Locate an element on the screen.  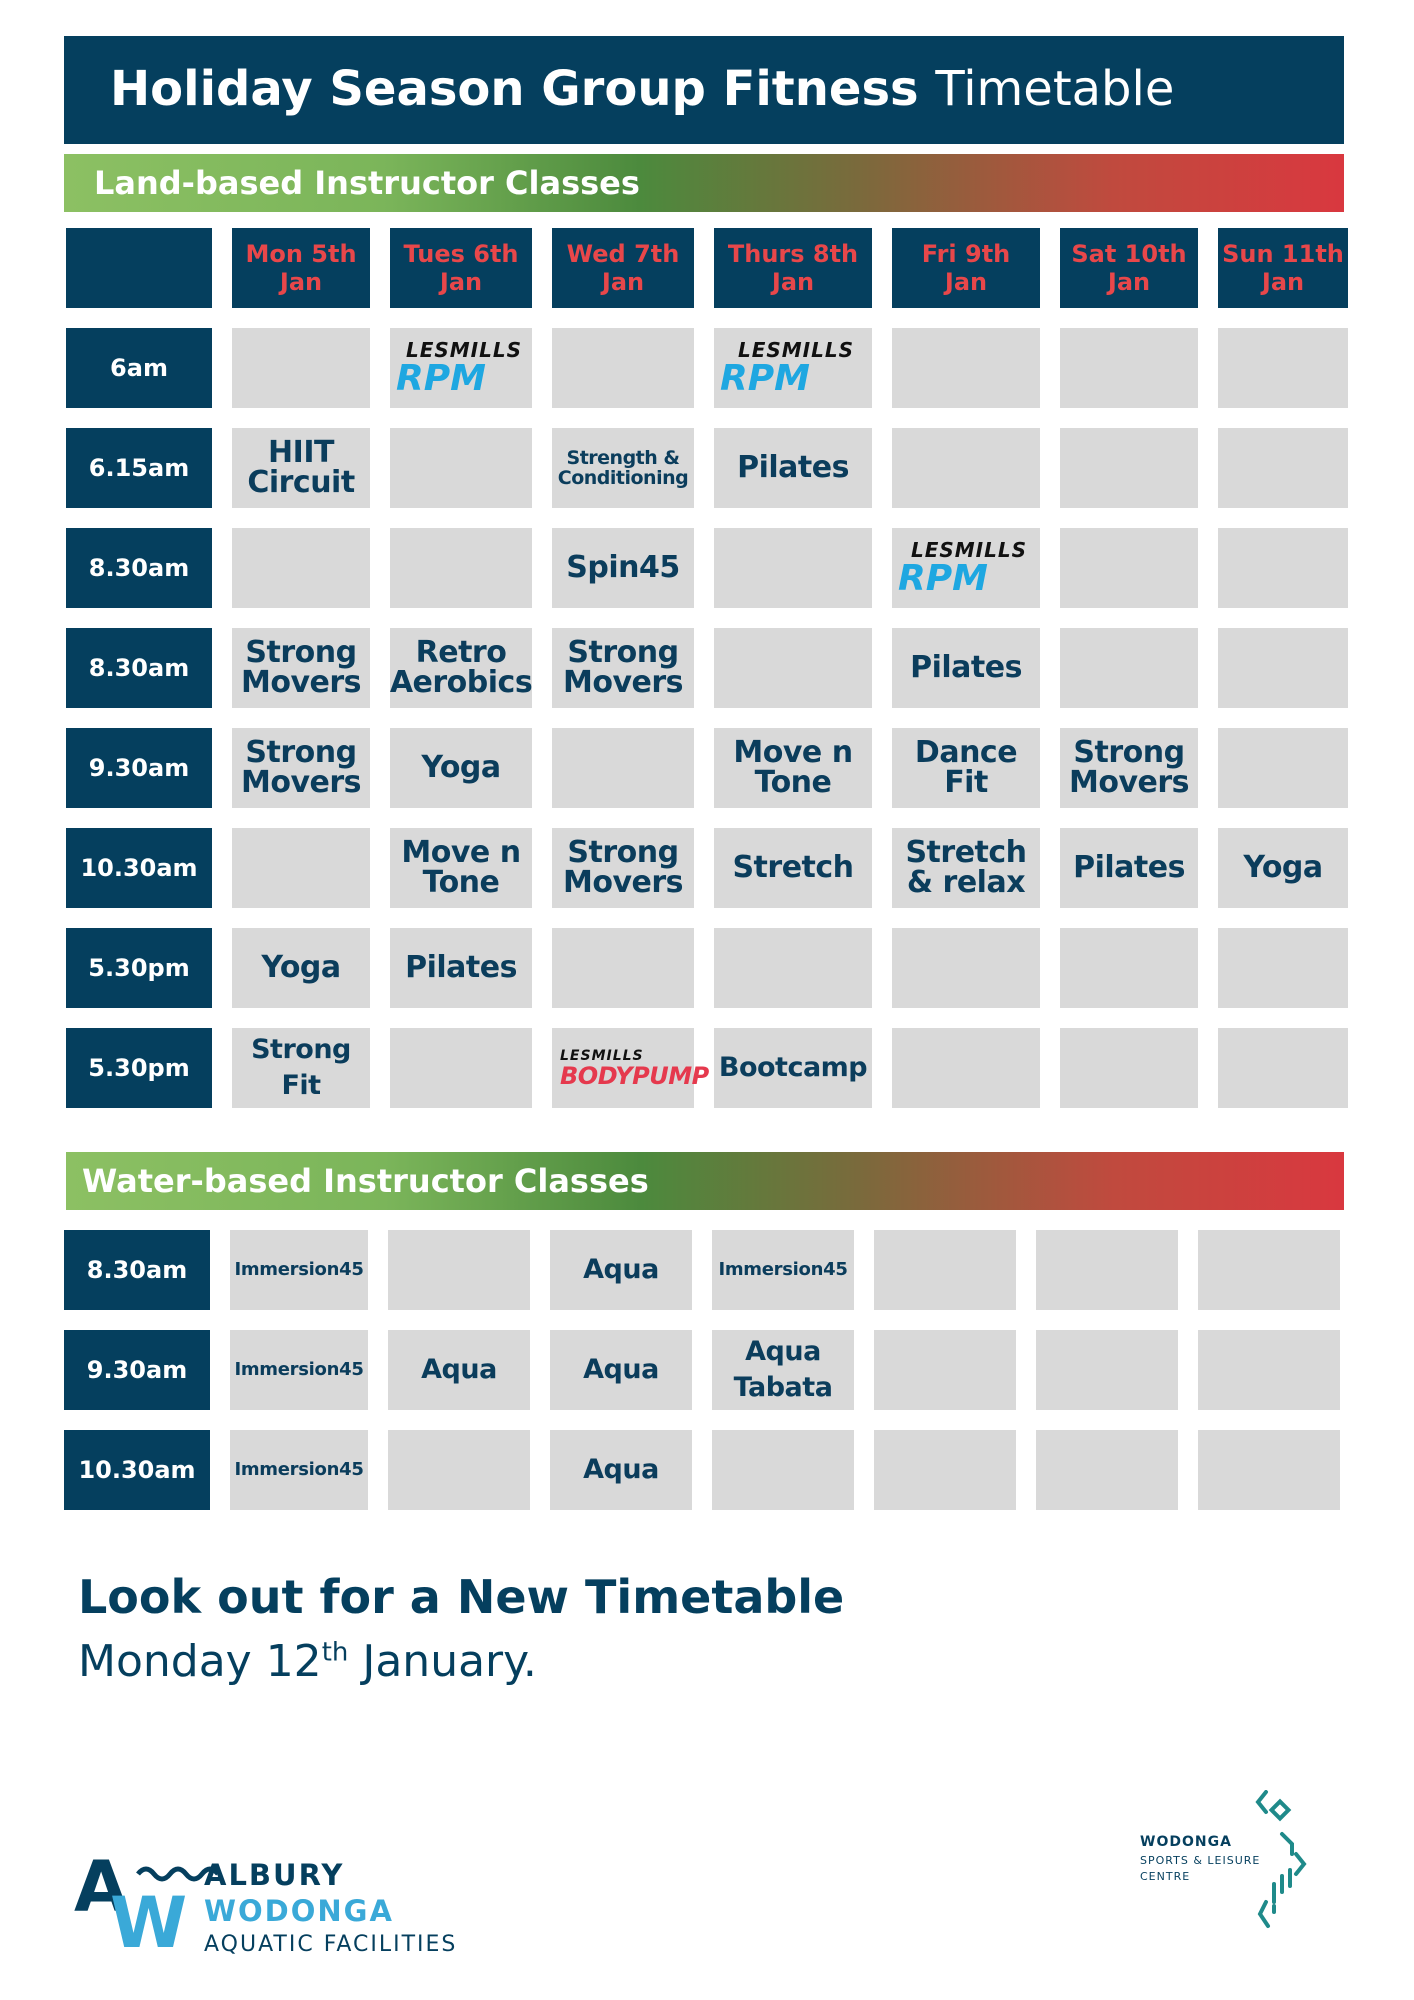
logo-mark-a: A is located at coordinates (101, 1887).